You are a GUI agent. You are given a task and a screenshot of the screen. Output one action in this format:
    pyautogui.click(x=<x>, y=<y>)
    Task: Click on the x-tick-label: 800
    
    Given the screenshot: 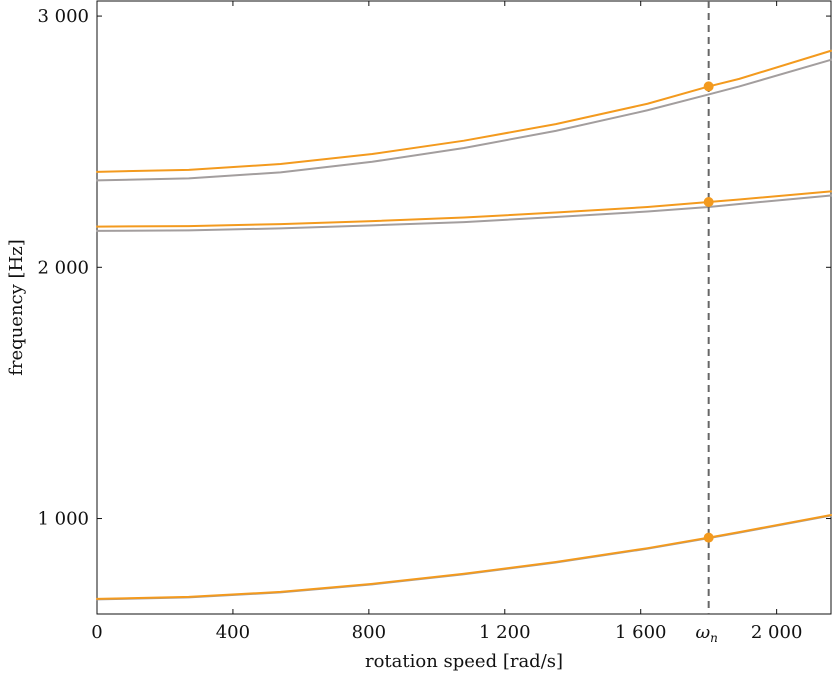 What is the action you would take?
    pyautogui.click(x=369, y=632)
    